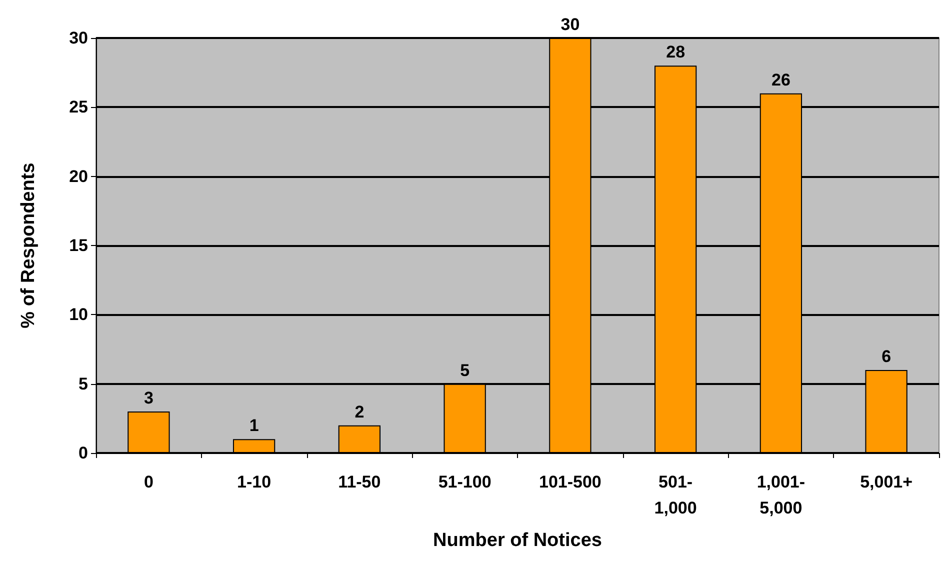 The width and height of the screenshot is (945, 570). Describe the element at coordinates (28, 245) in the screenshot. I see `y-axis-title: % of Respondents` at that location.